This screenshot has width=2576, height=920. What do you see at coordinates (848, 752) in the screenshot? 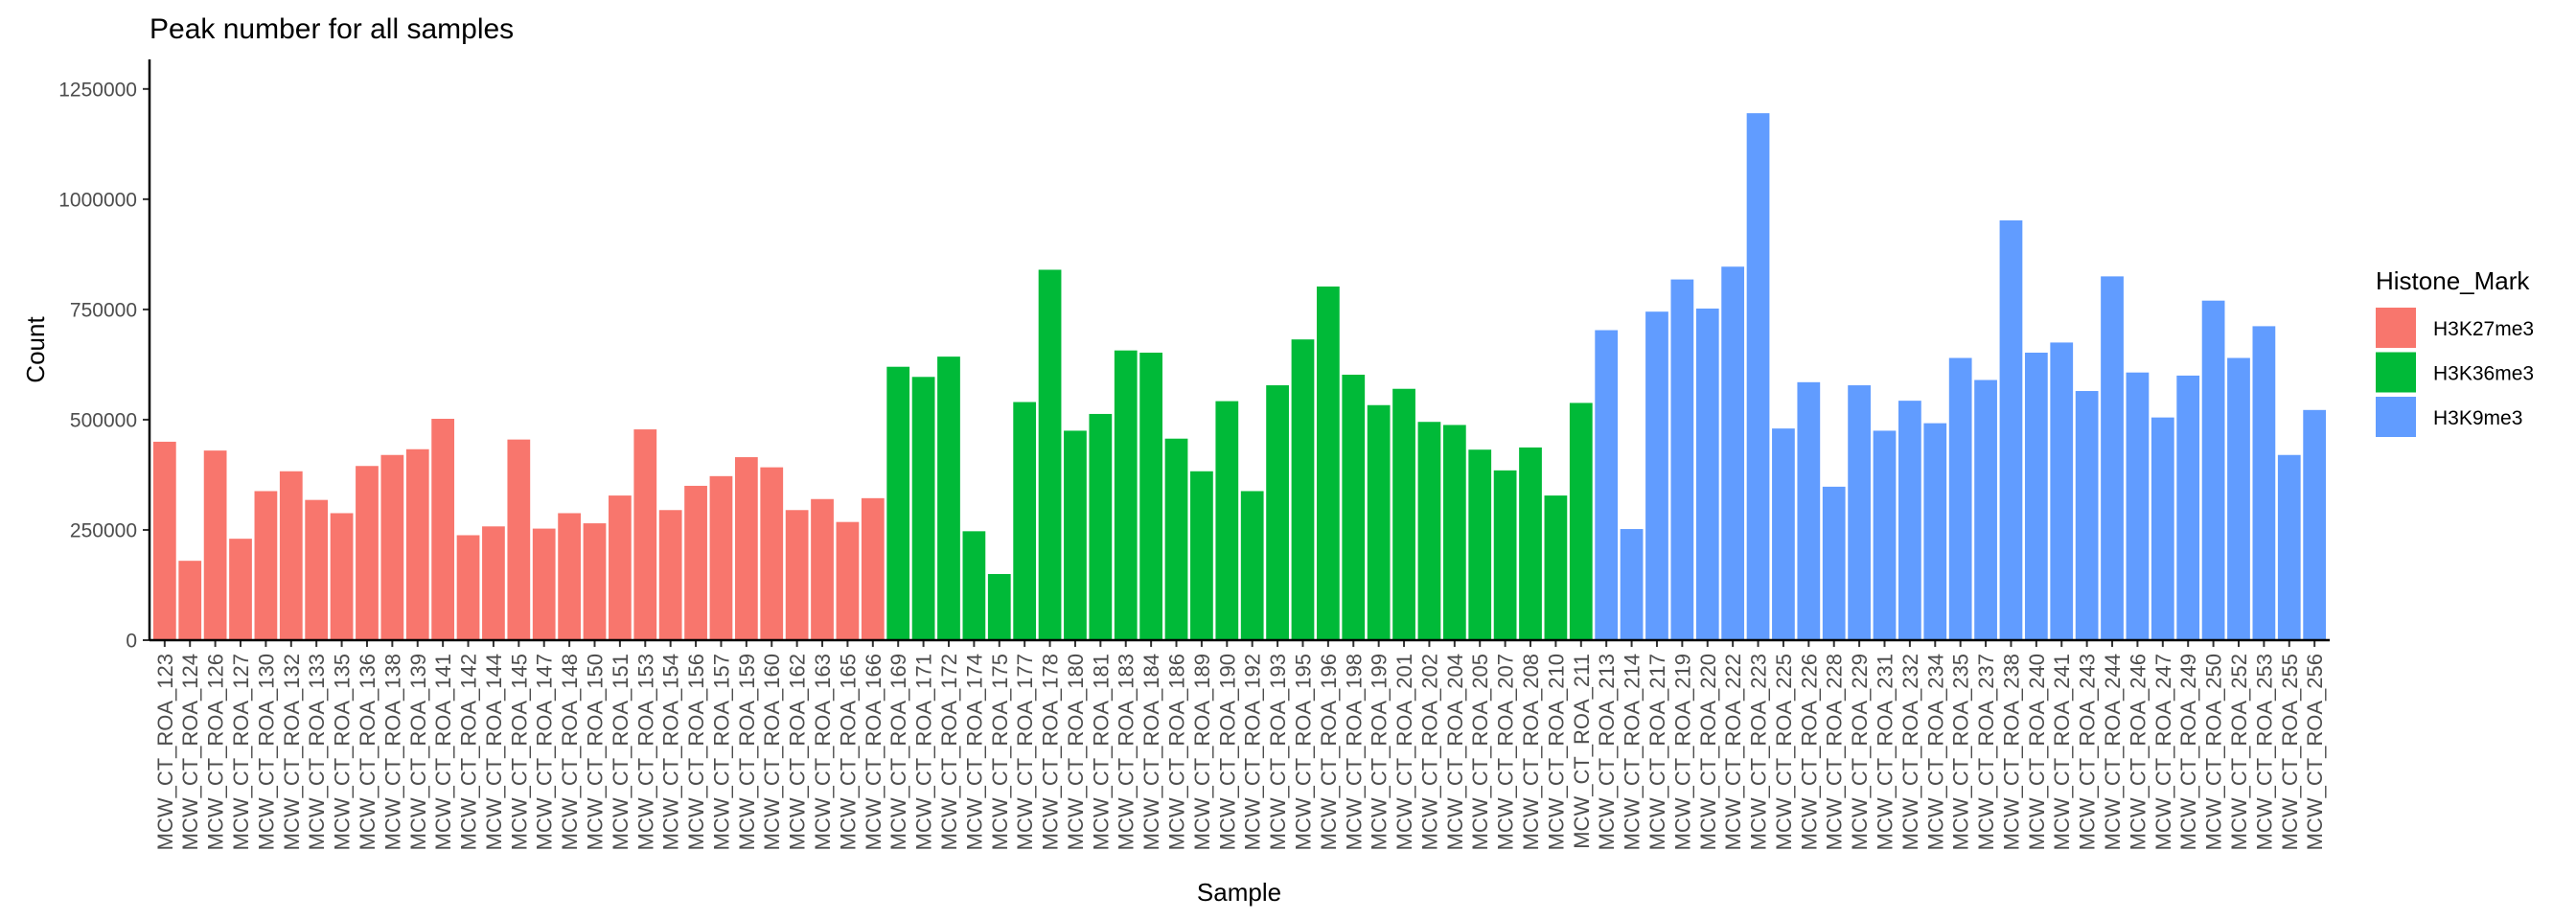
I see `x-tick-label: MCW_CT_ROA_165` at bounding box center [848, 752].